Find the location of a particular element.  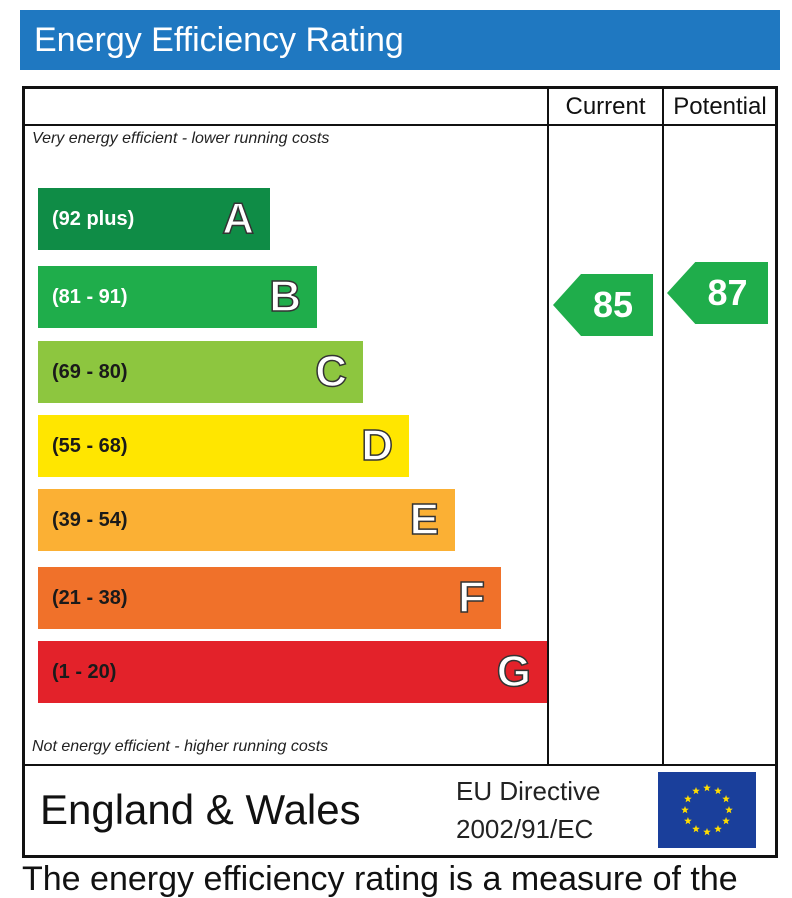

band-e: (39 - 54) E is located at coordinates (246, 520).